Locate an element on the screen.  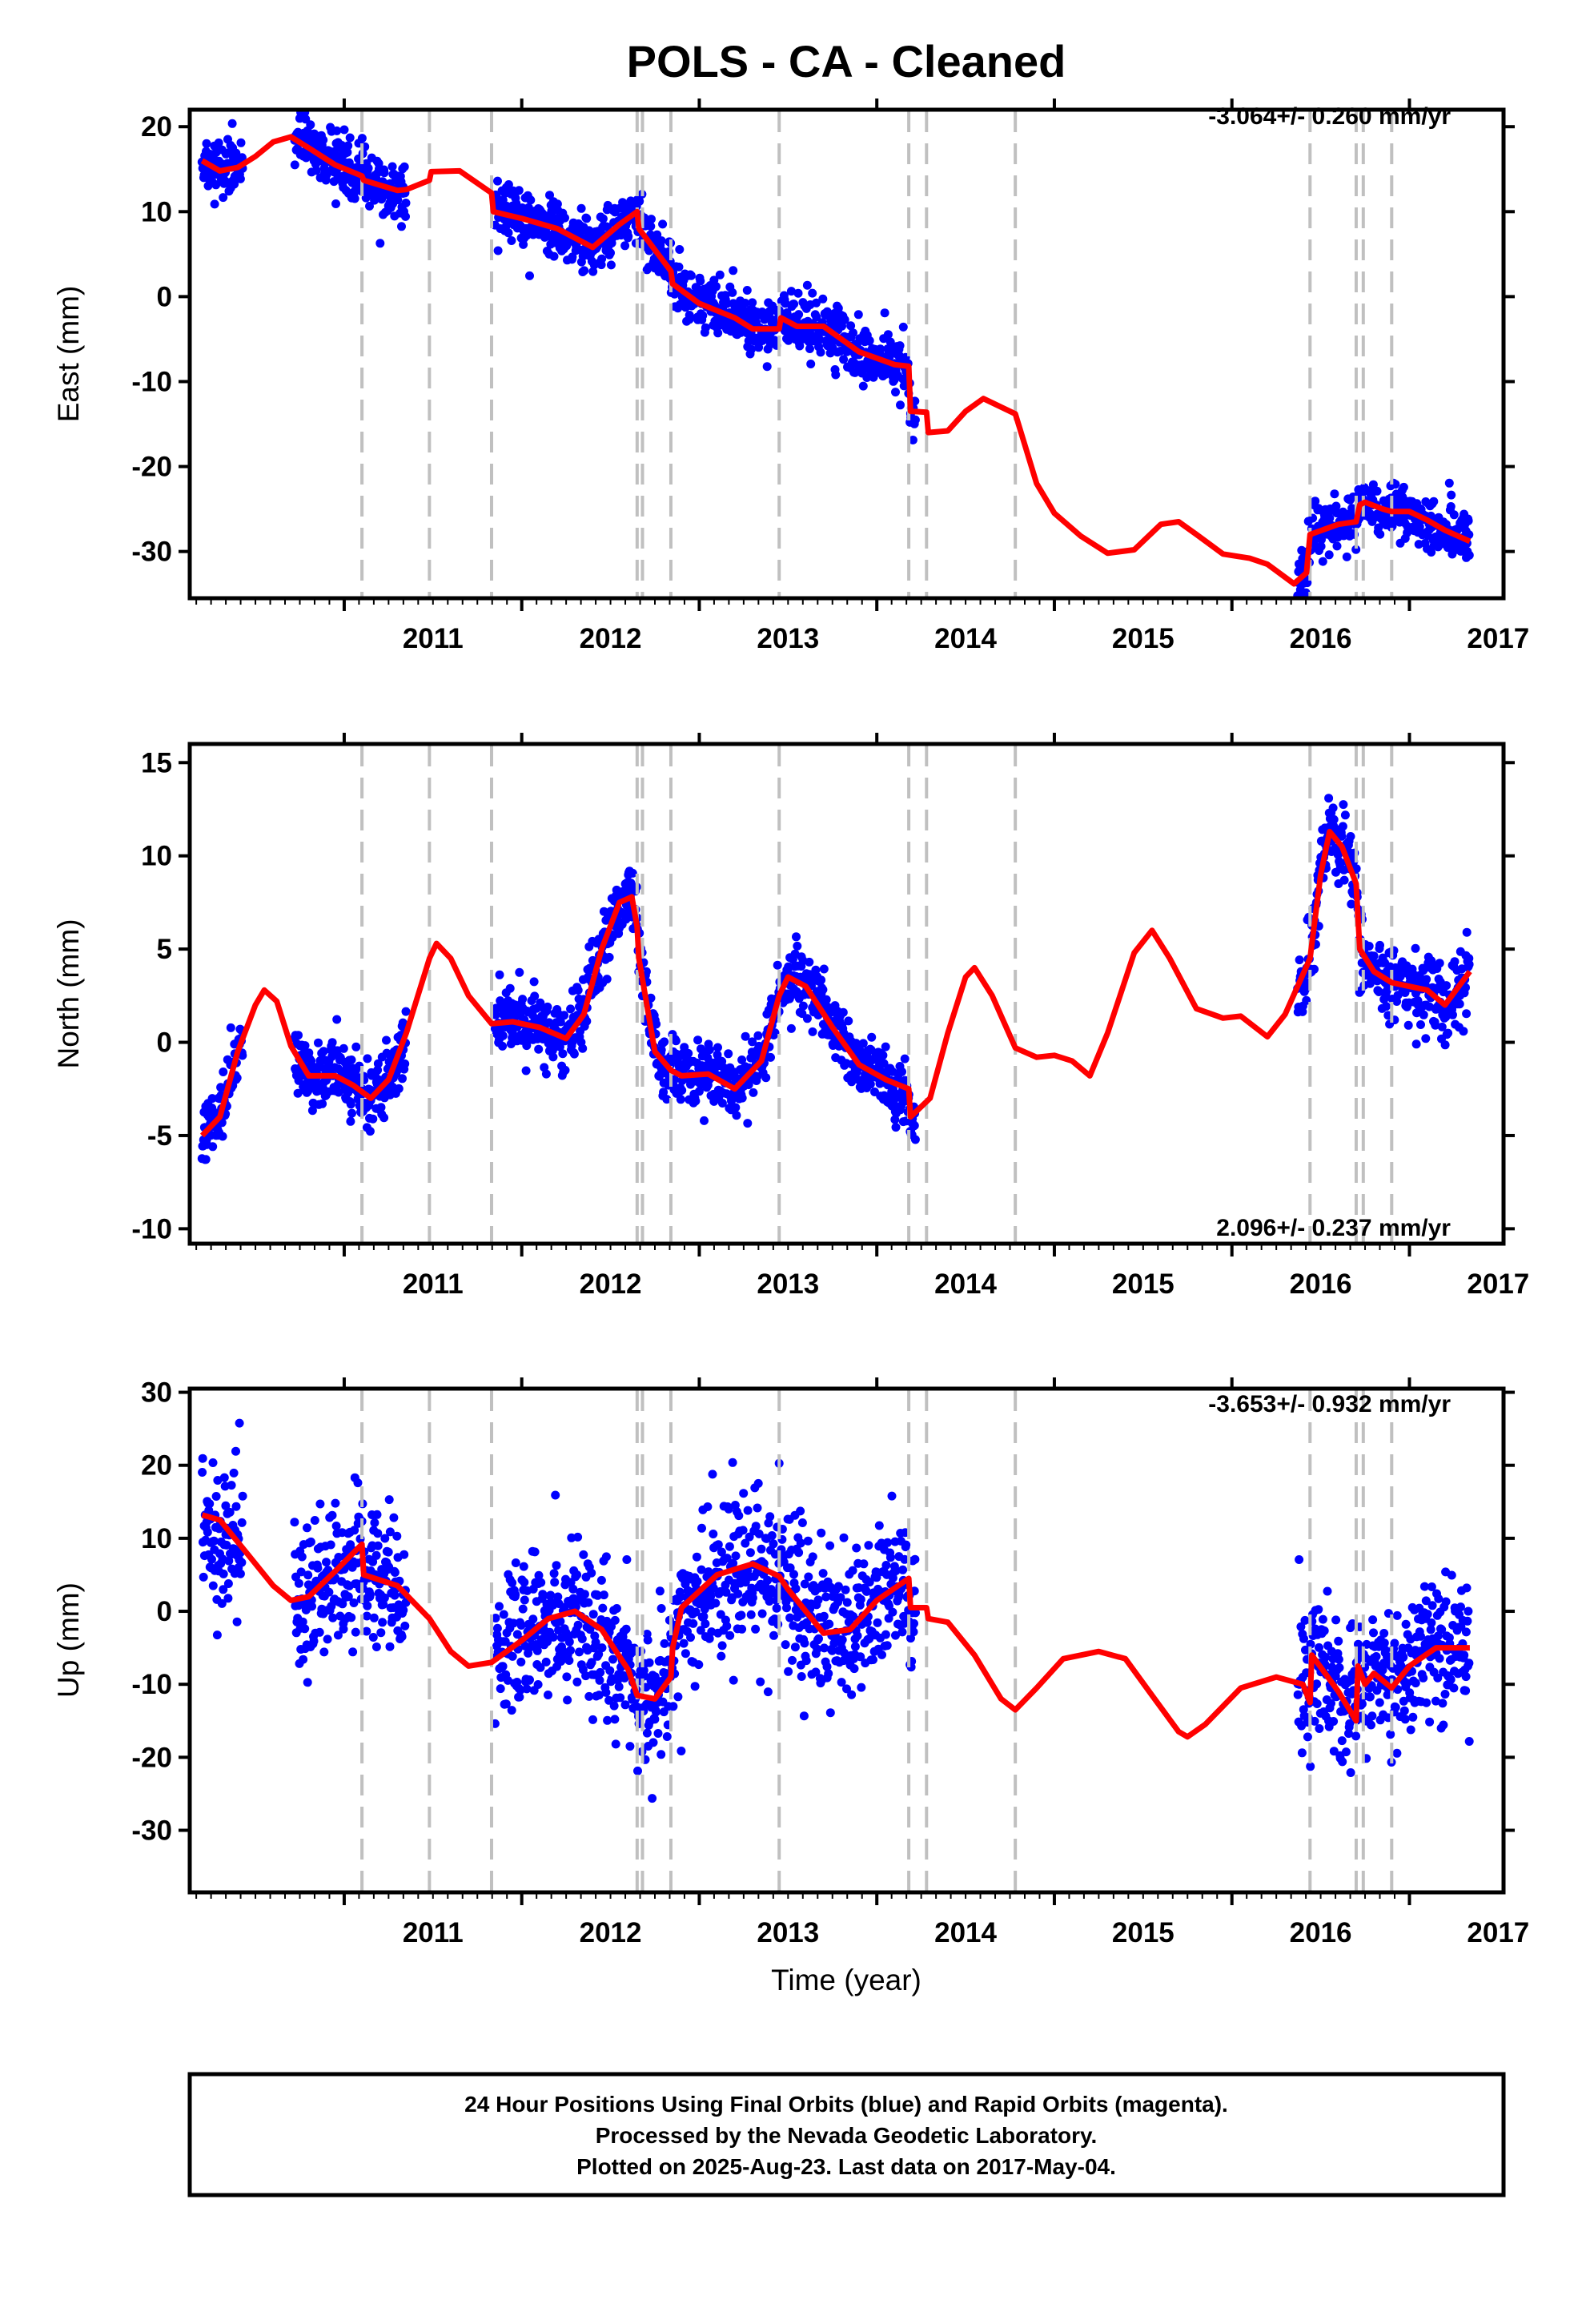
y-tick-label: 0 is located at coordinates (164, 1043).